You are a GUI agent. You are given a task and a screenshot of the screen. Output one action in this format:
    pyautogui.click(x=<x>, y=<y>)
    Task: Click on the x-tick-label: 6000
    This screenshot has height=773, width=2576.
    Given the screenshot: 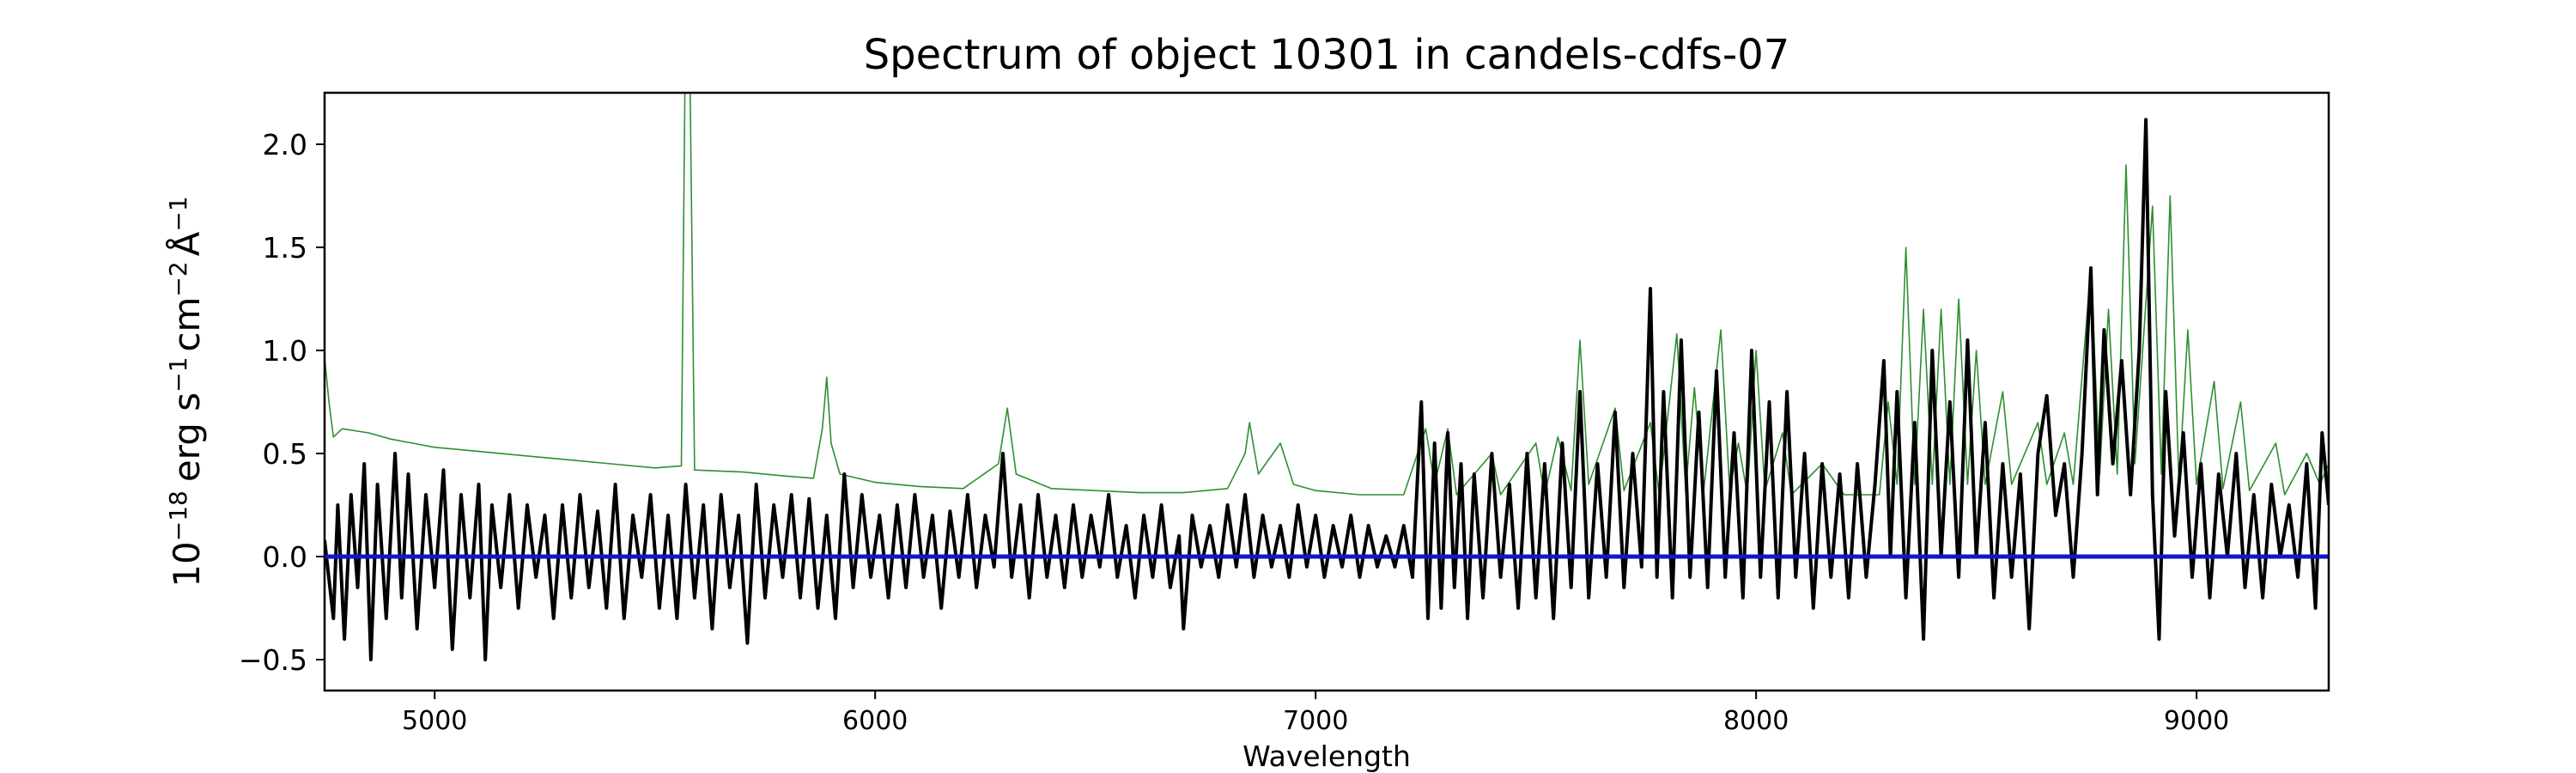 What is the action you would take?
    pyautogui.click(x=875, y=721)
    